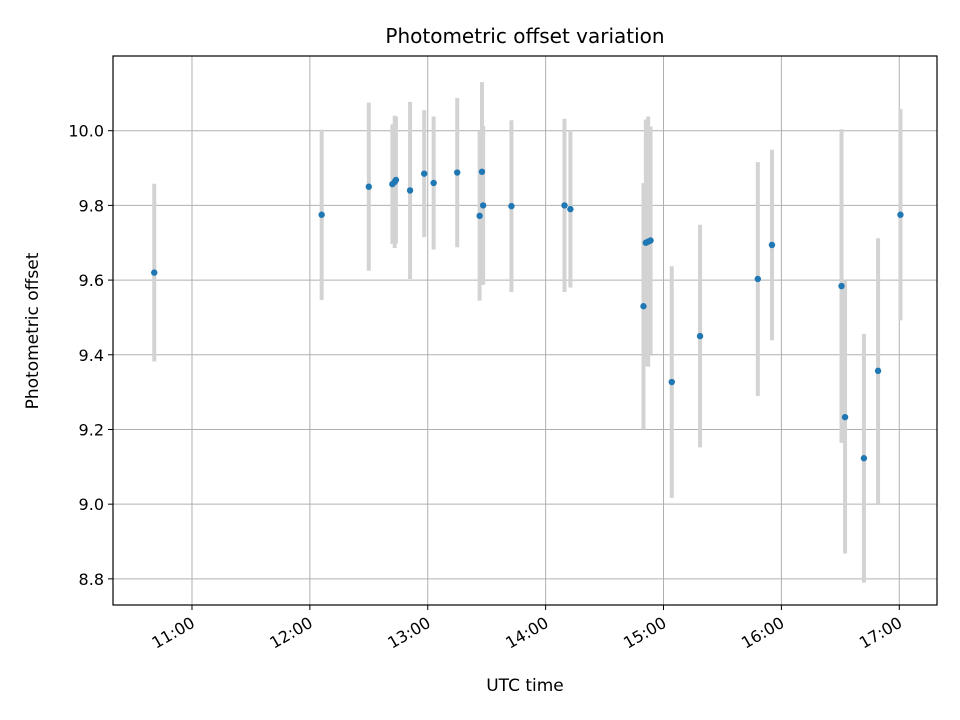 Image resolution: width=960 pixels, height=720 pixels. I want to click on y-tick-label: 9.2, so click(91, 429).